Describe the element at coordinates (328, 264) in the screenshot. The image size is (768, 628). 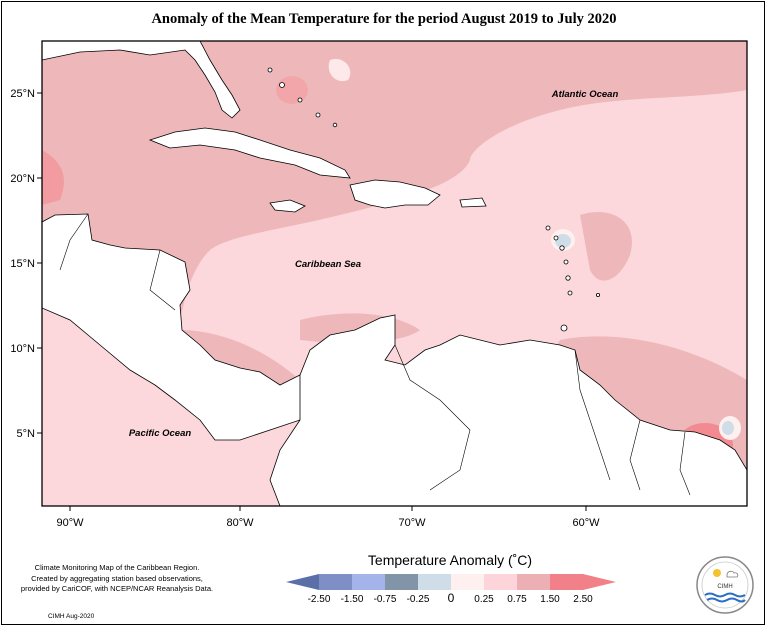
I see `label-caribbean-sea: Caribbean Sea` at that location.